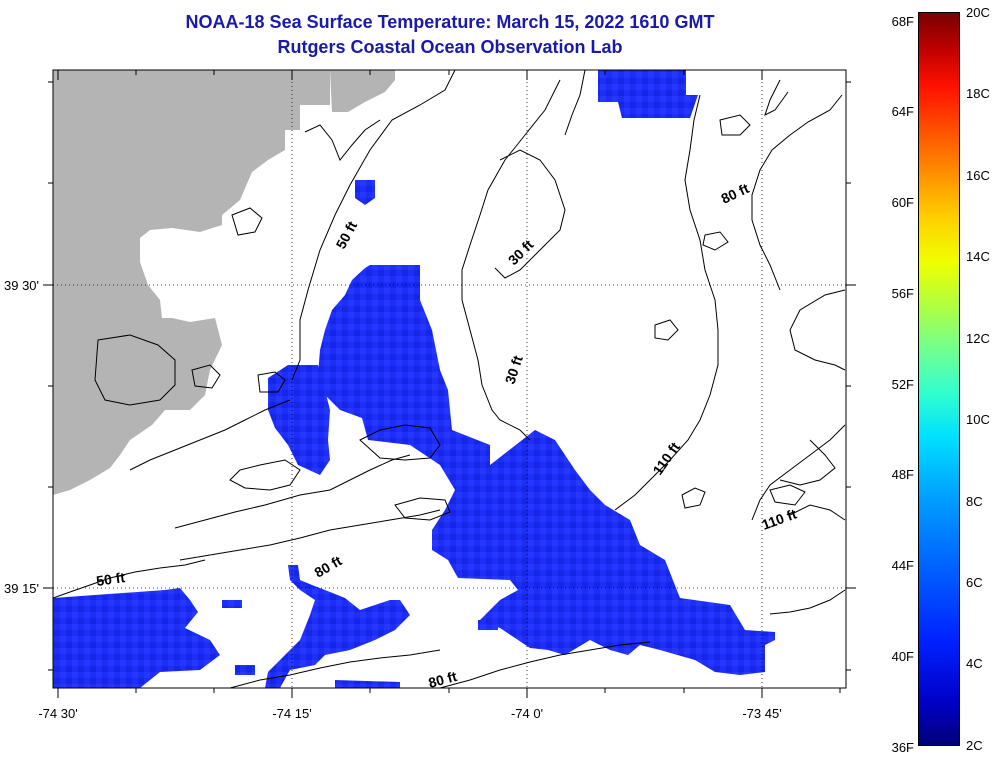 This screenshot has height=761, width=992. Describe the element at coordinates (978, 256) in the screenshot. I see `colorbar-c-label: 14C` at that location.